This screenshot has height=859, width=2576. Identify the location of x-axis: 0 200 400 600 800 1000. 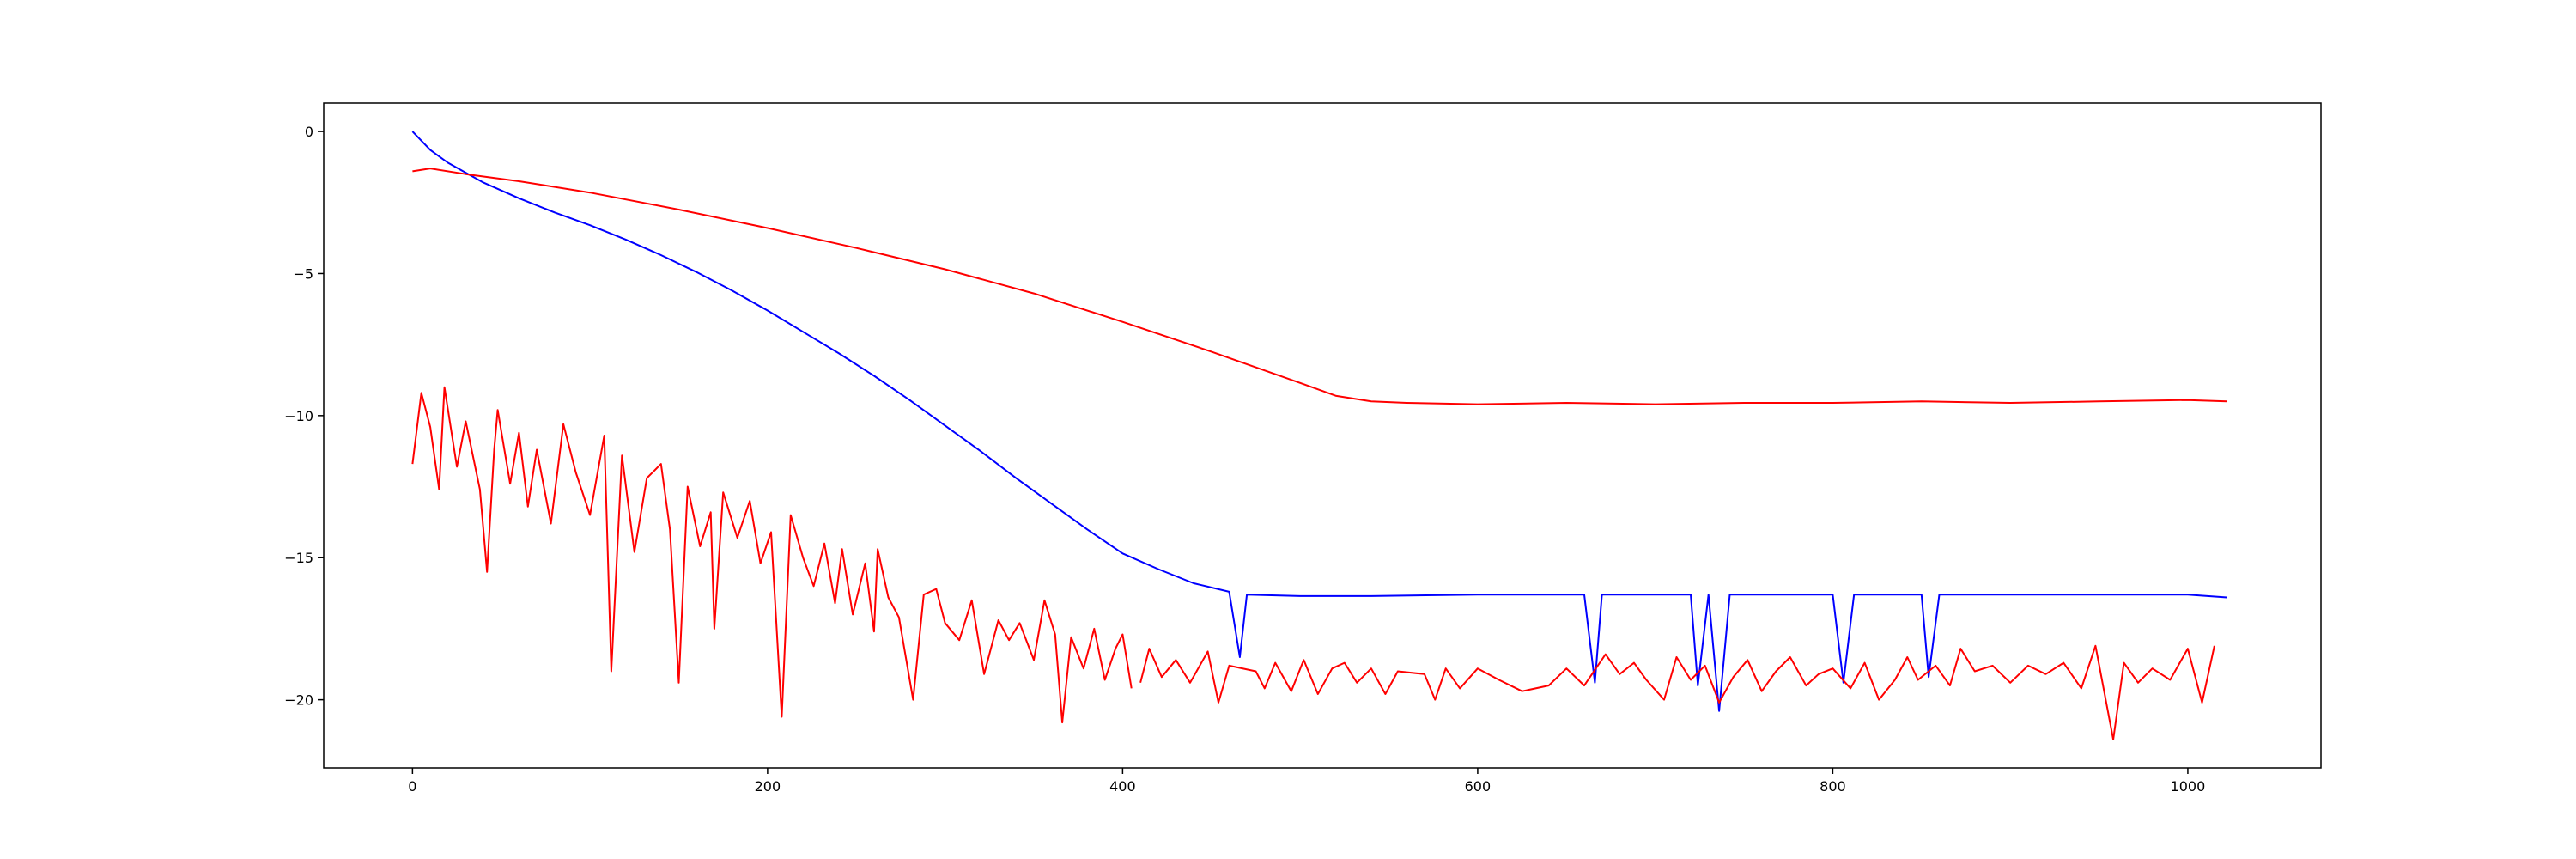
(1306, 781).